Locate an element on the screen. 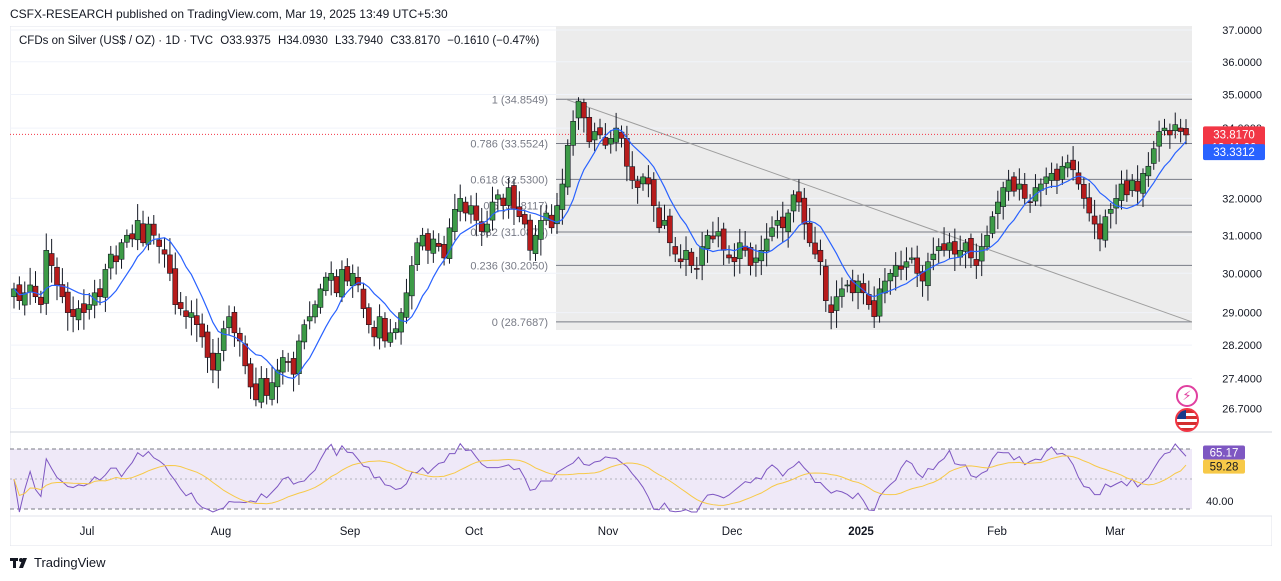  time-axis-label: Sep is located at coordinates (350, 532).